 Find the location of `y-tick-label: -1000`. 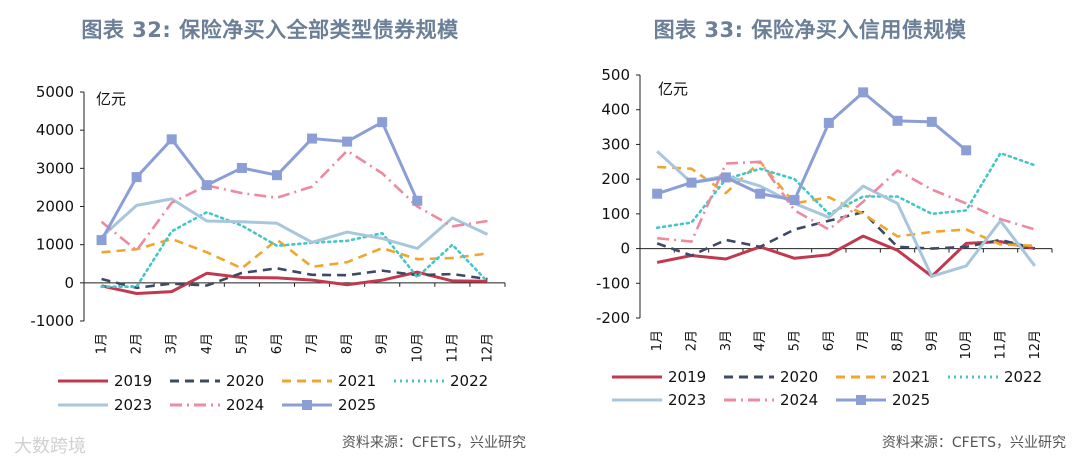

y-tick-label: -1000 is located at coordinates (52, 321).